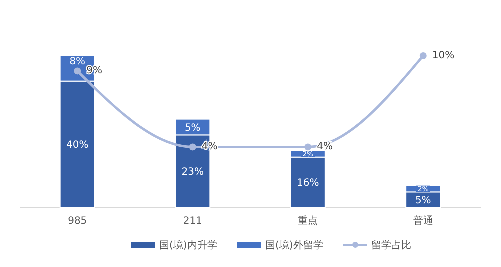 The width and height of the screenshot is (501, 267). Describe the element at coordinates (78, 221) in the screenshot. I see `x-tick-label: 985` at that location.